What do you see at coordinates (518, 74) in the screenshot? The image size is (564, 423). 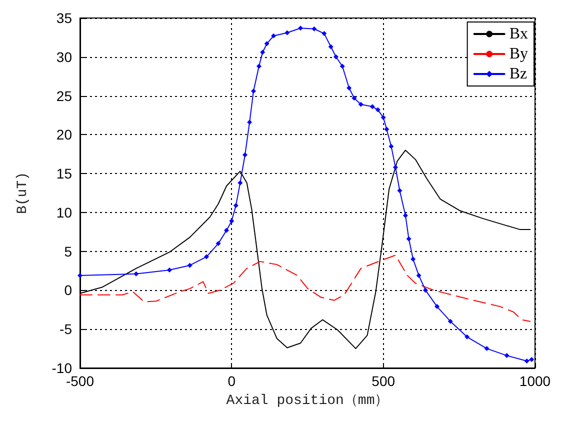 I see `legend-label: Bz` at bounding box center [518, 74].